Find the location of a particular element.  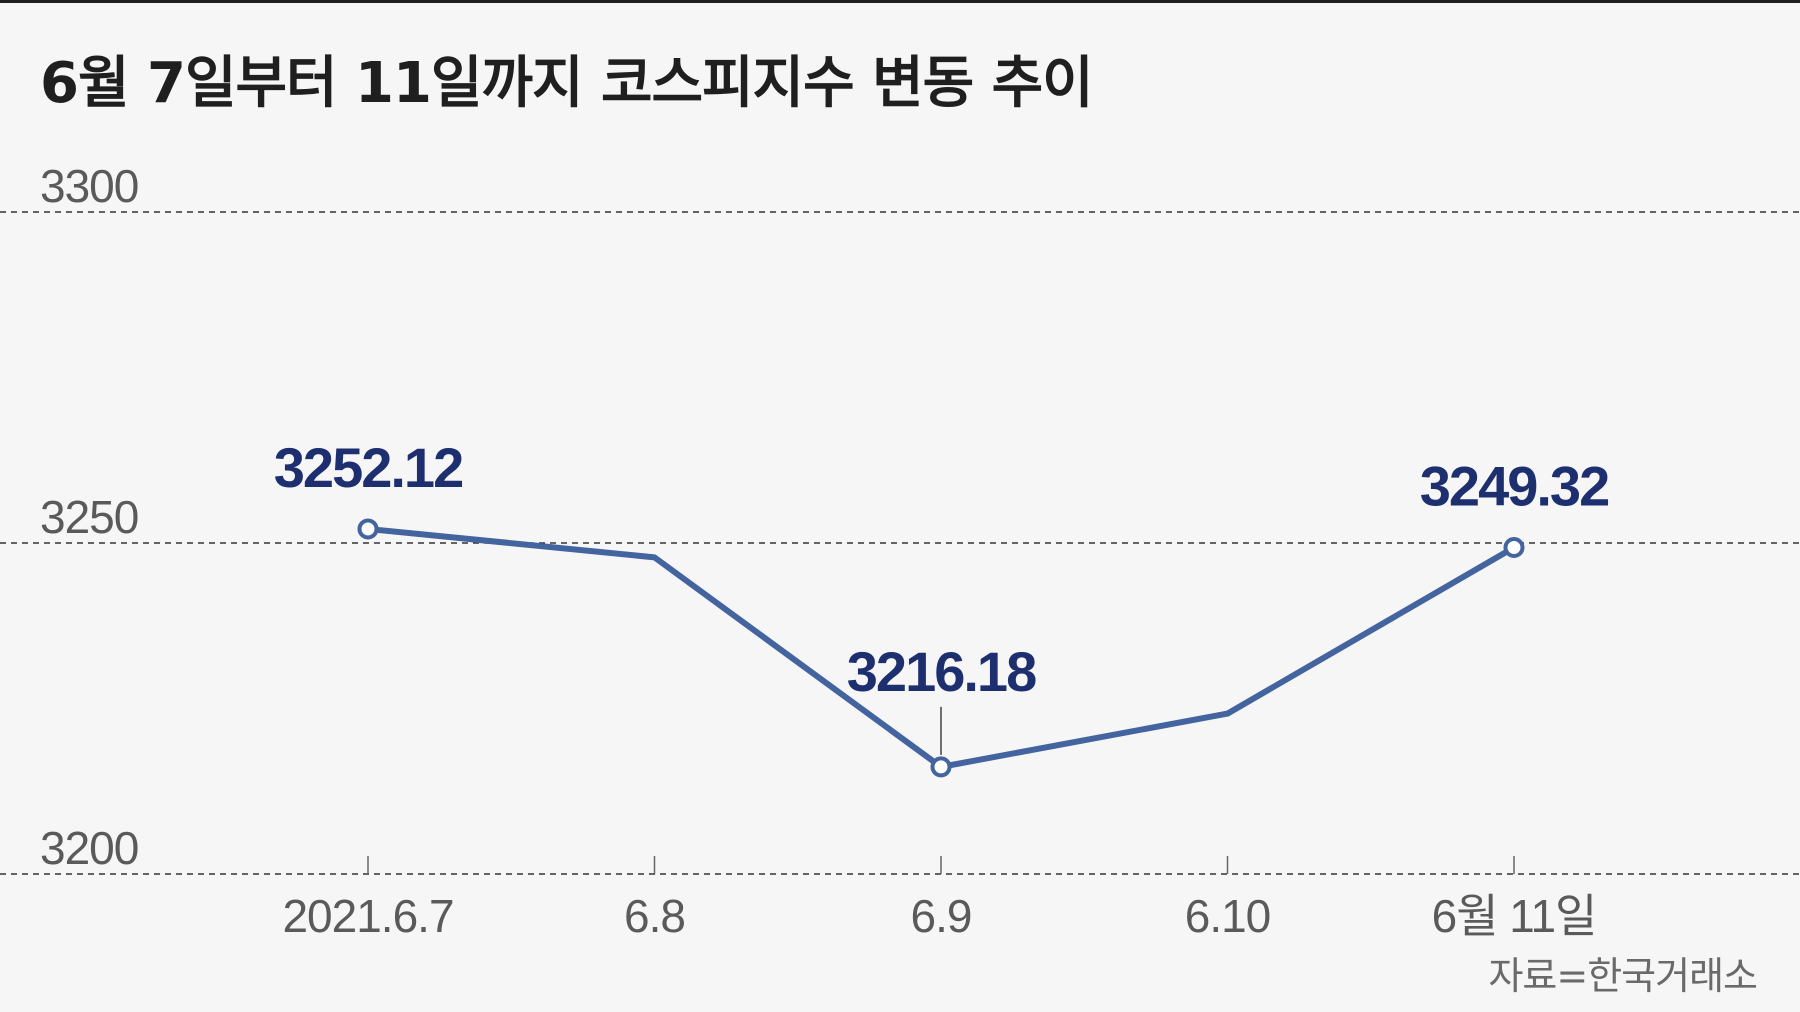

y-tick-label: 3250 is located at coordinates (89, 517).